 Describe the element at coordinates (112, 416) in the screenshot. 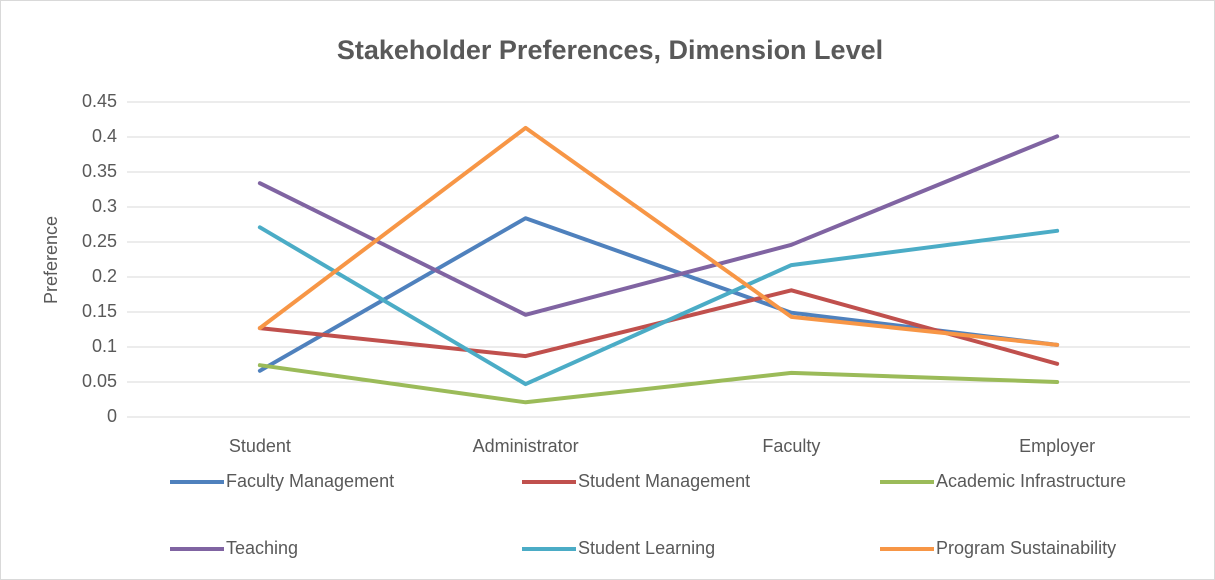

I see `y-tick-label: 0` at that location.